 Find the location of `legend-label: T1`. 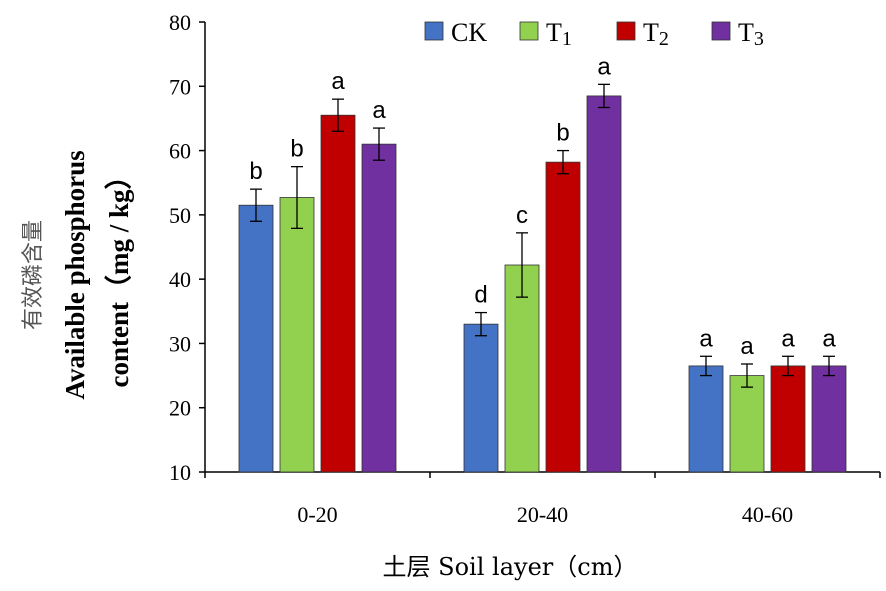

legend-label: T1 is located at coordinates (559, 34).